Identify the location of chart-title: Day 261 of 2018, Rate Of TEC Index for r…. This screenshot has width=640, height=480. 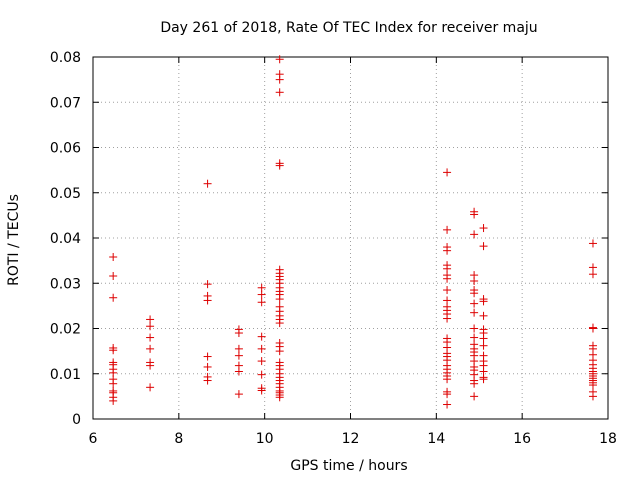
(348, 28).